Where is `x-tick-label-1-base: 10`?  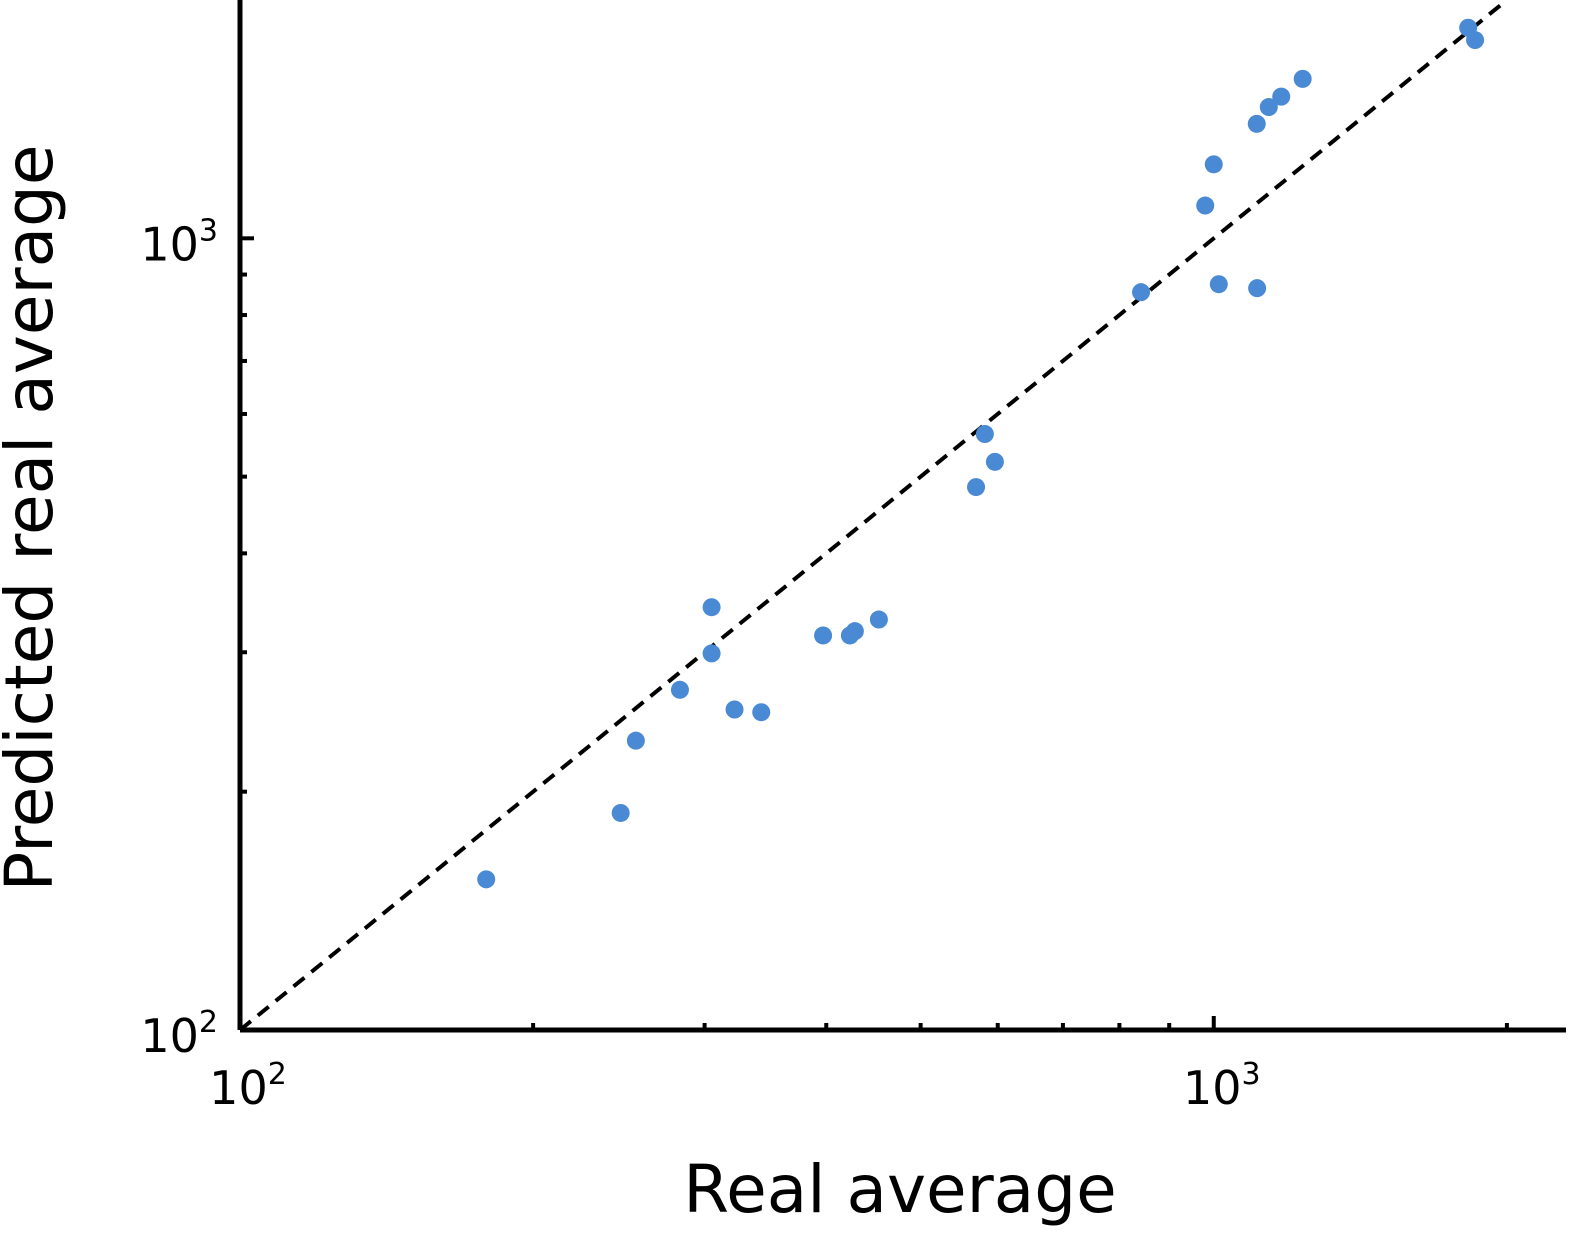
x-tick-label-1-base: 10 is located at coordinates (1212, 1088).